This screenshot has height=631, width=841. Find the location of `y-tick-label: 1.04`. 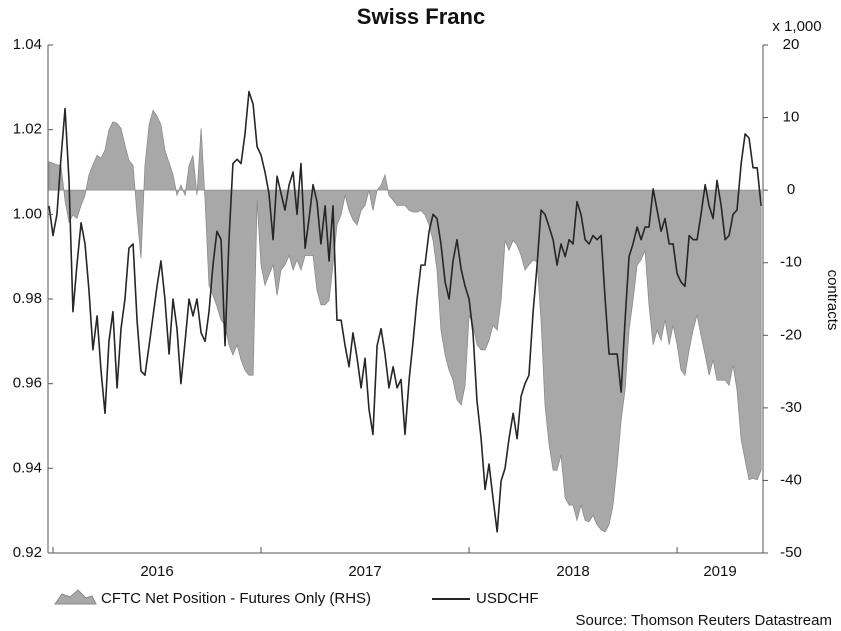

y-tick-label: 1.04 is located at coordinates (27, 44).